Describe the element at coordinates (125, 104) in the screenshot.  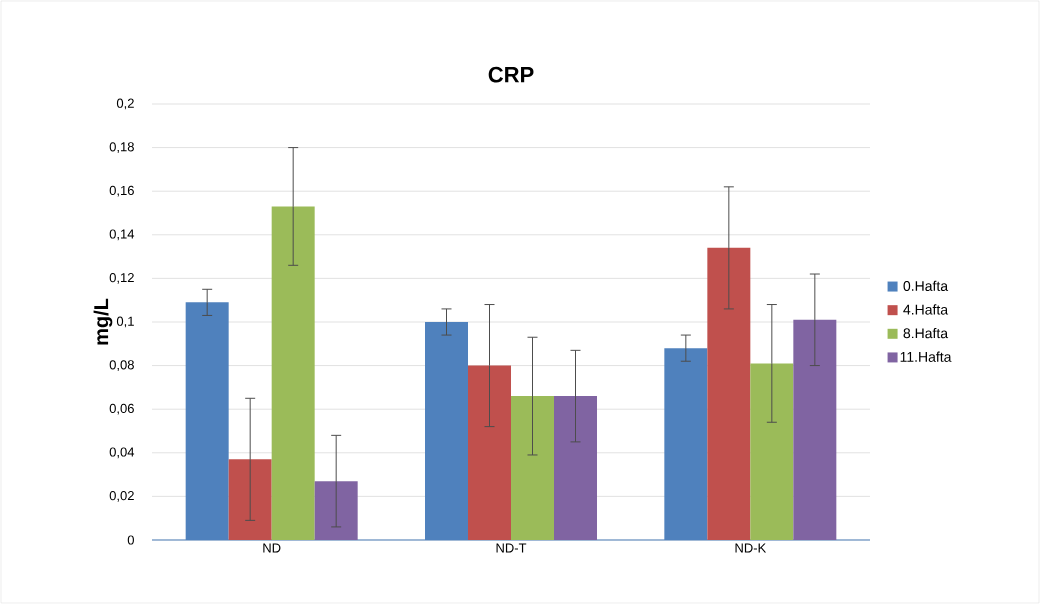
I see `y-tick-label: 0,2` at that location.